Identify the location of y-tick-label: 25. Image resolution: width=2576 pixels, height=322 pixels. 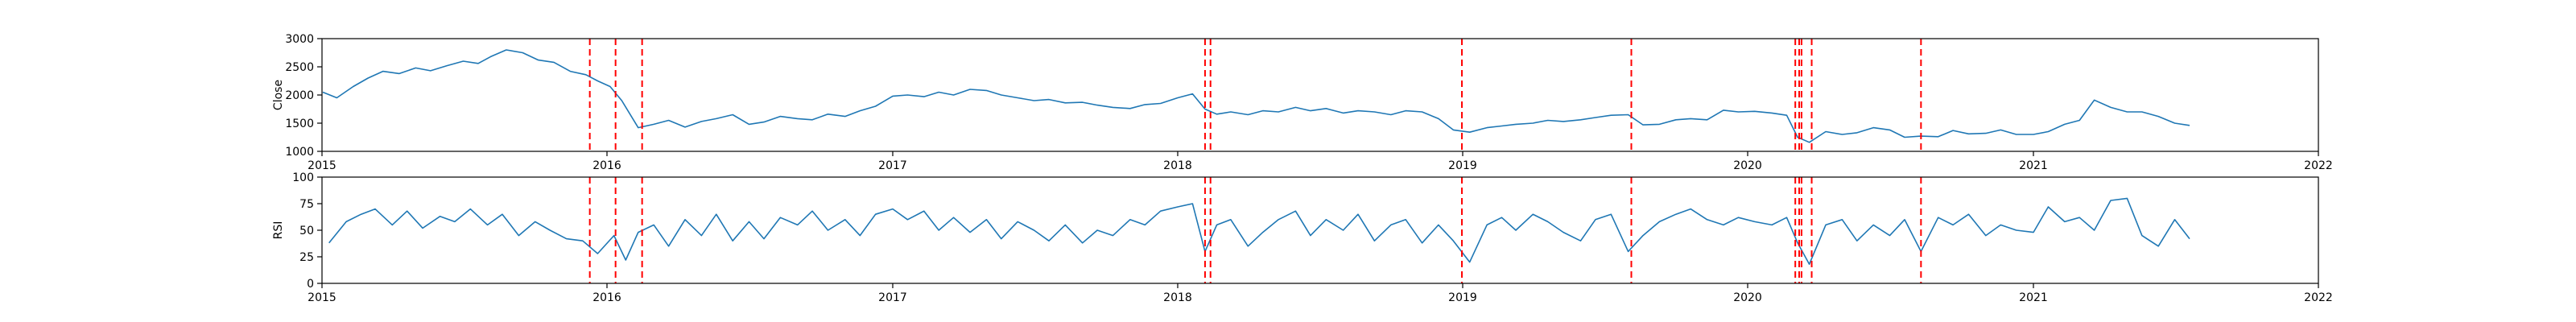
(306, 257).